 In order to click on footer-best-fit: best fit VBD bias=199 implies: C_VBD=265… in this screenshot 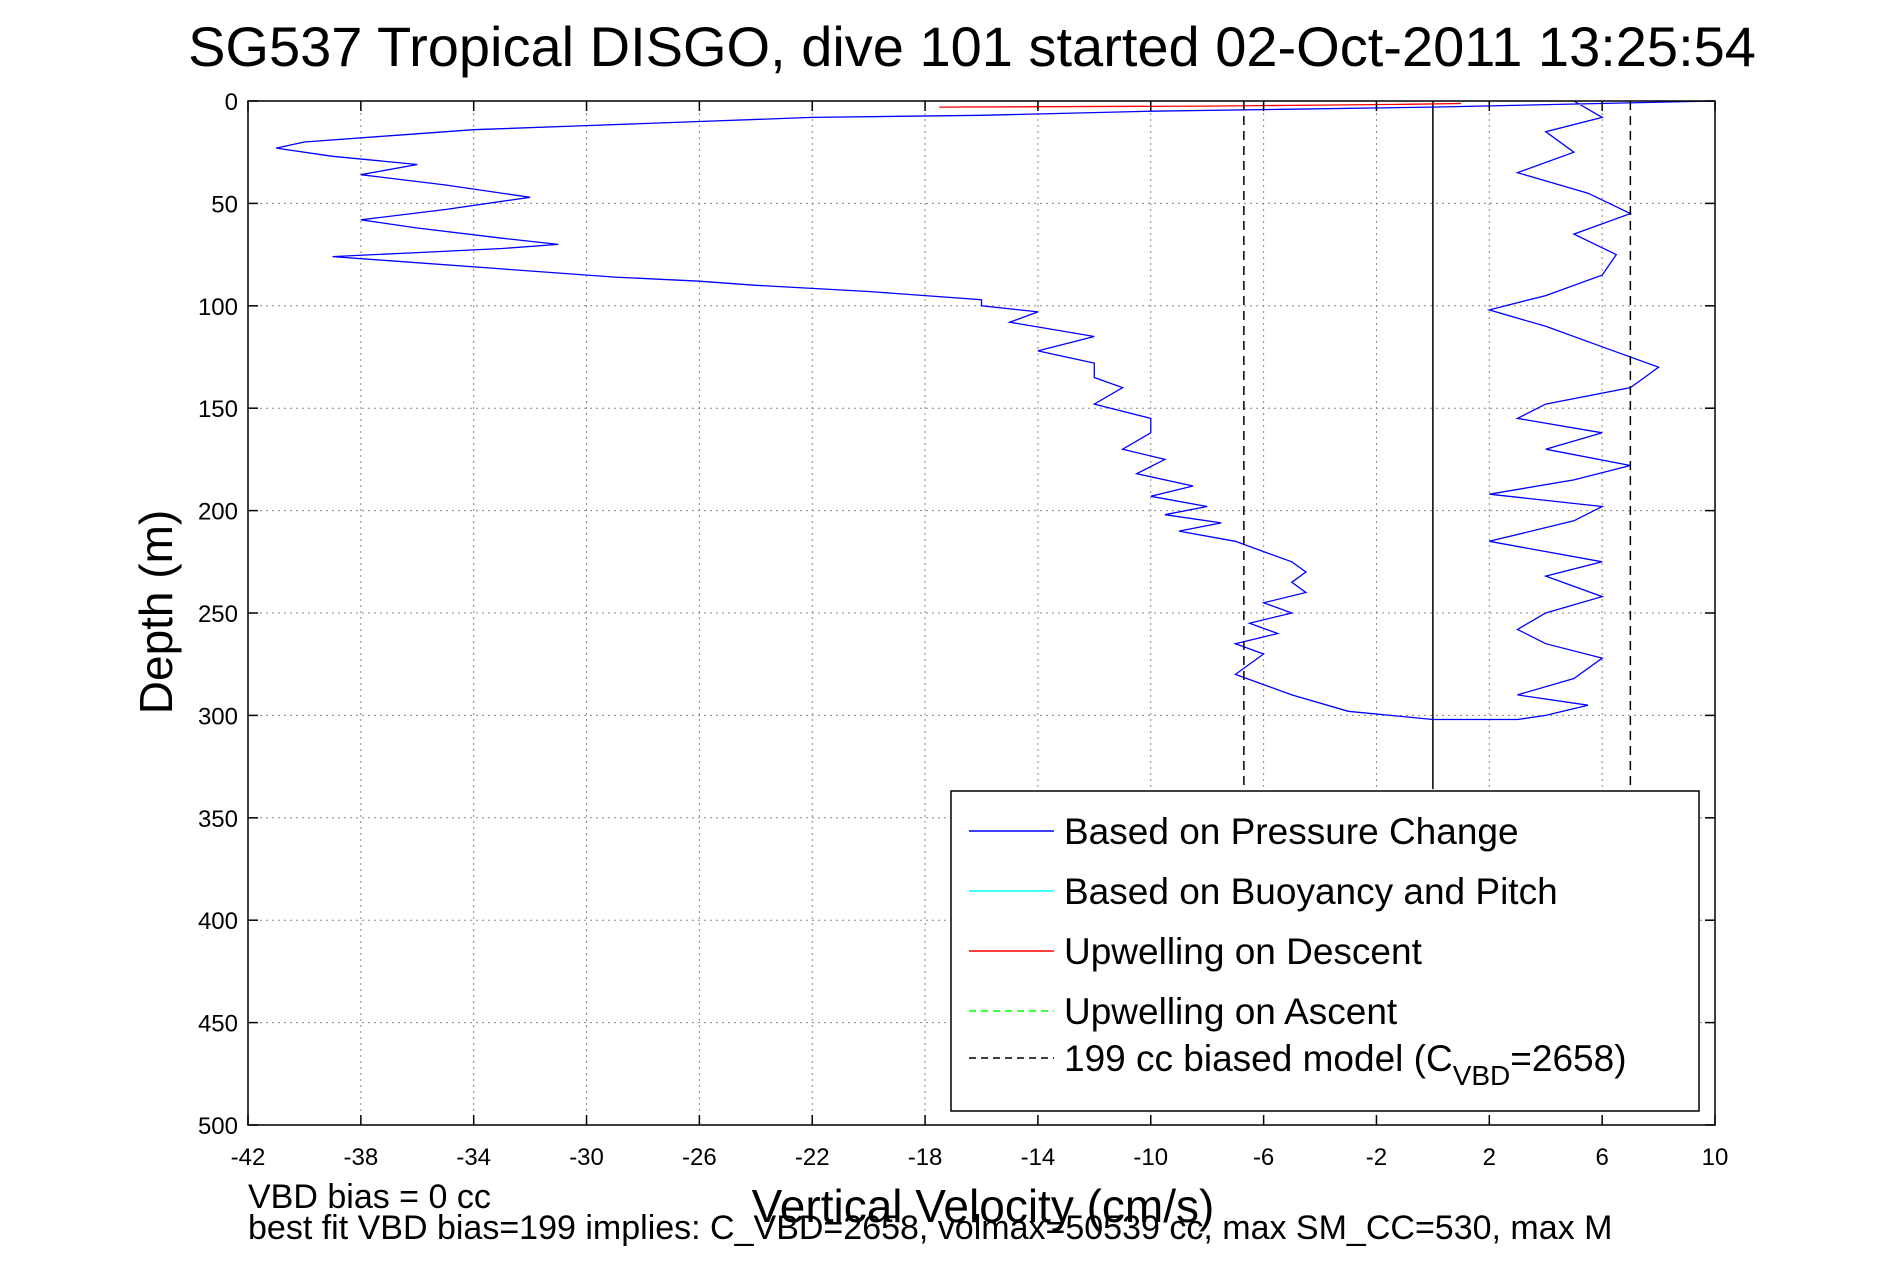, I will do `click(930, 1228)`.